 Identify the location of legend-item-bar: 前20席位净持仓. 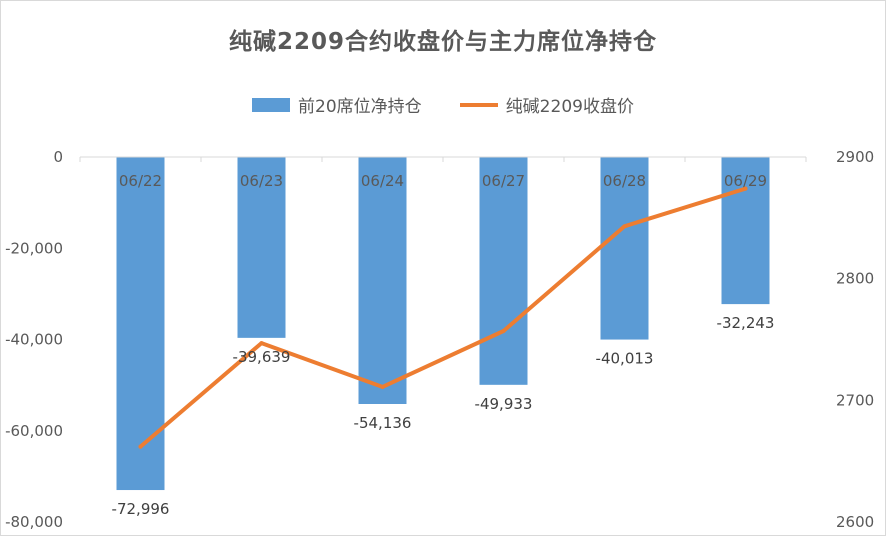
(337, 104).